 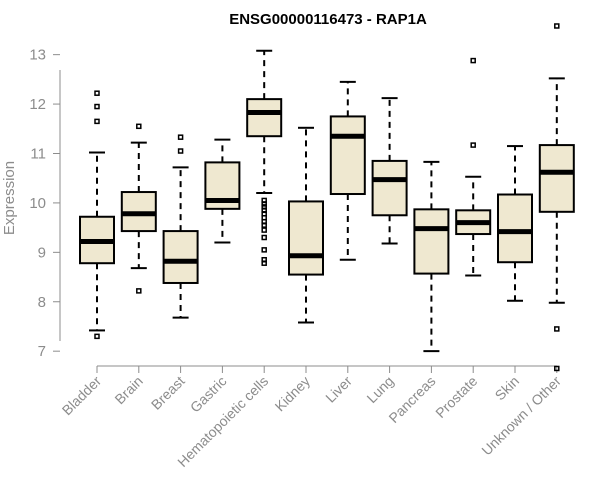 I want to click on y-tick-label: 13, so click(x=37, y=55).